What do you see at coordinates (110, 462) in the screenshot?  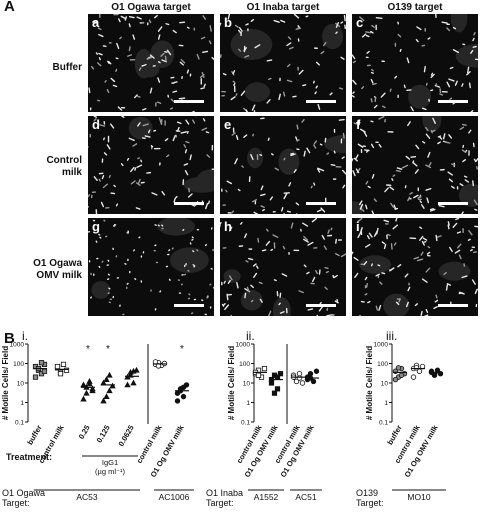 I see `igg-label: IgG1` at bounding box center [110, 462].